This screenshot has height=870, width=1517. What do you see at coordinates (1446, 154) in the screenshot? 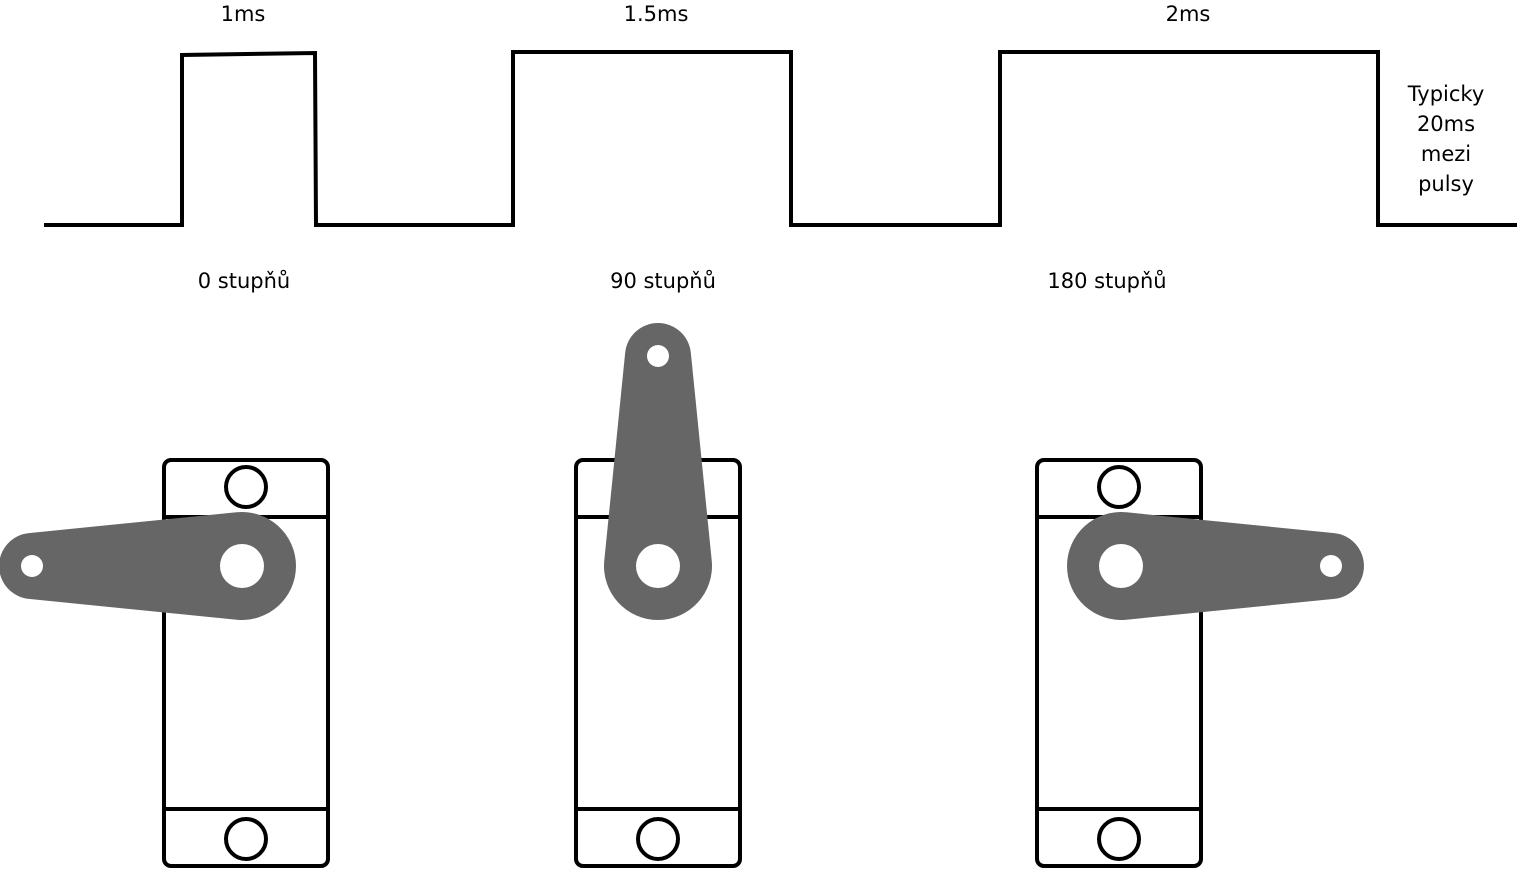
I see `gap-note-line-3: mezi` at bounding box center [1446, 154].